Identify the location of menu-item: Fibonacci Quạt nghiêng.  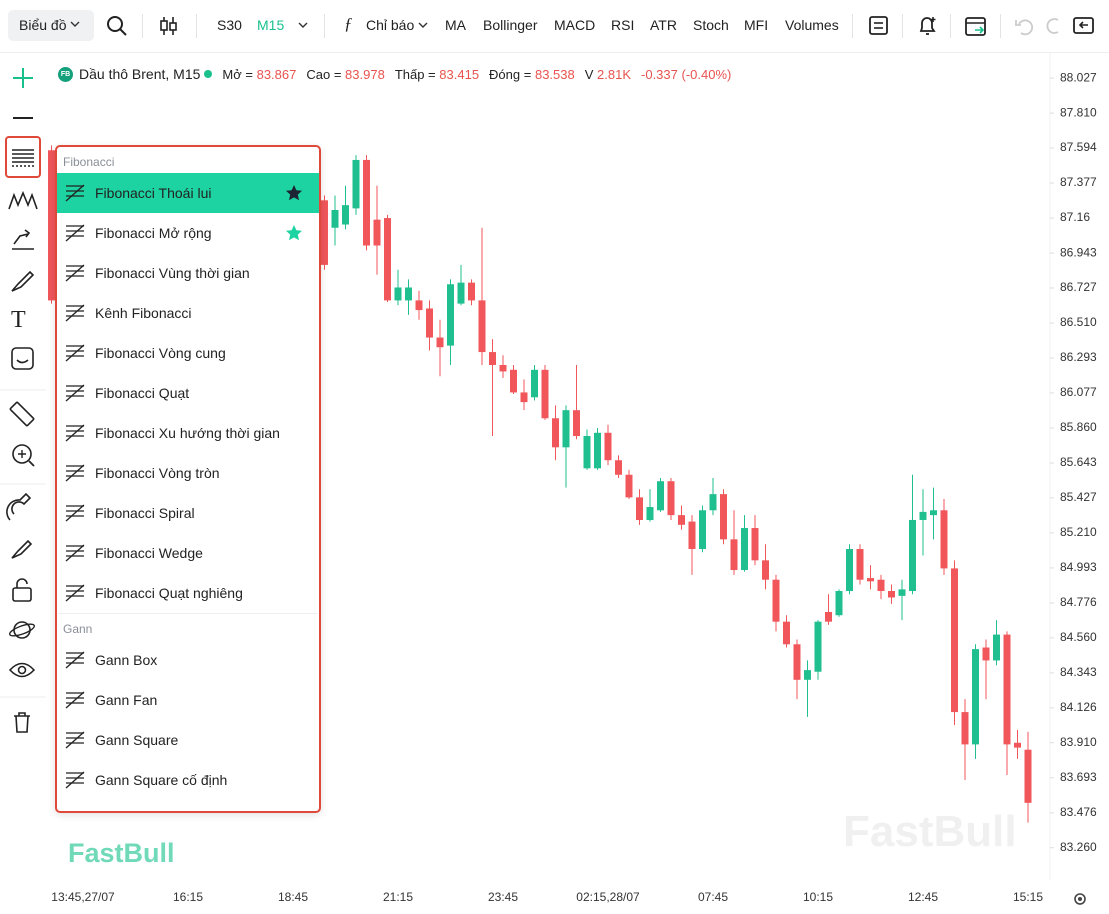
(188, 593).